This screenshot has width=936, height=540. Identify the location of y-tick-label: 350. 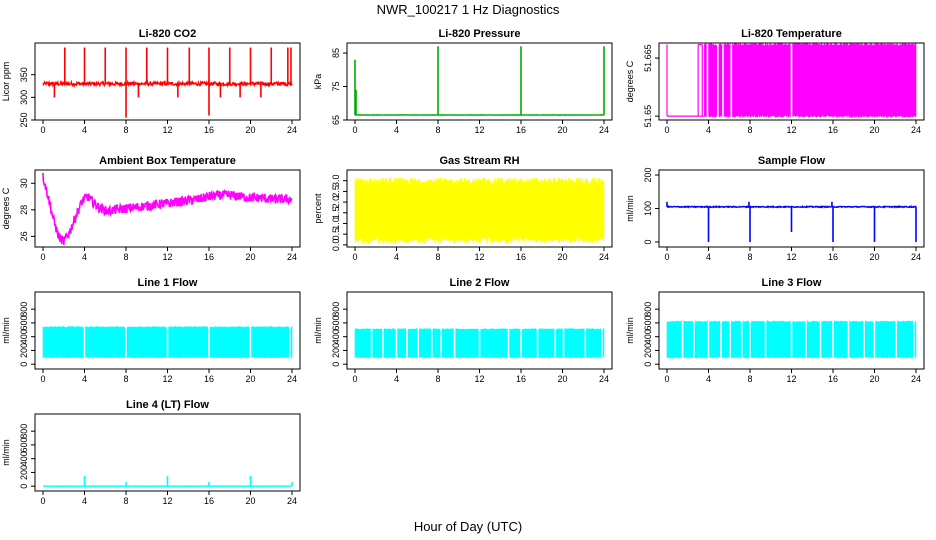
(24, 74).